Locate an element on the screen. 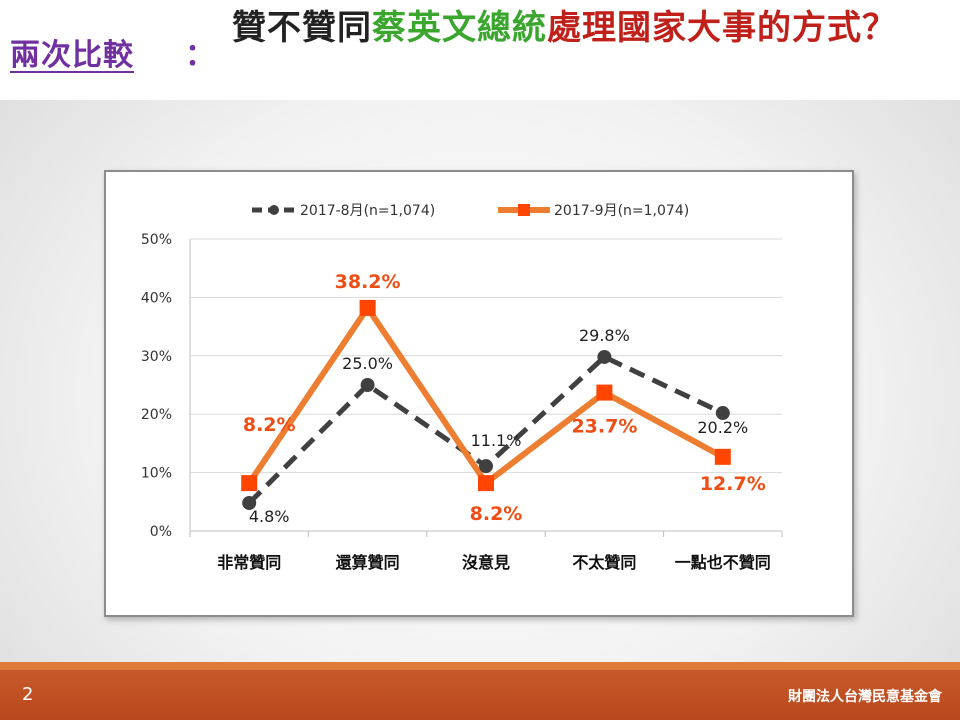 This screenshot has width=960, height=720. y-tick-label: 40% is located at coordinates (156, 298).